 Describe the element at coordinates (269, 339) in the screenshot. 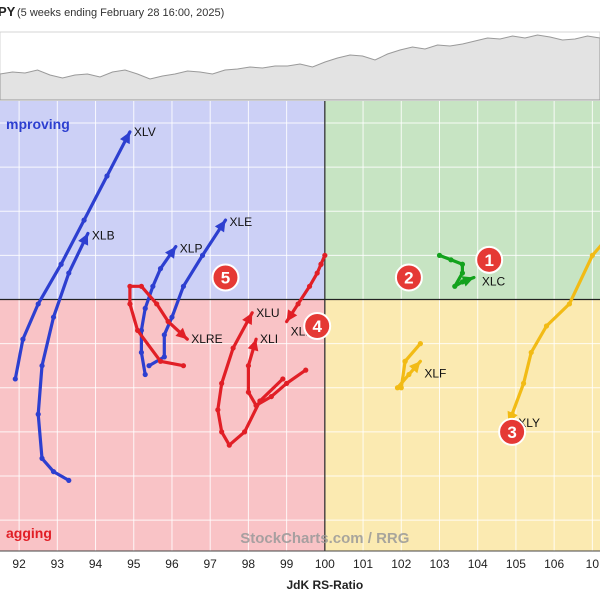

I see `series-xli-label: XLI` at that location.